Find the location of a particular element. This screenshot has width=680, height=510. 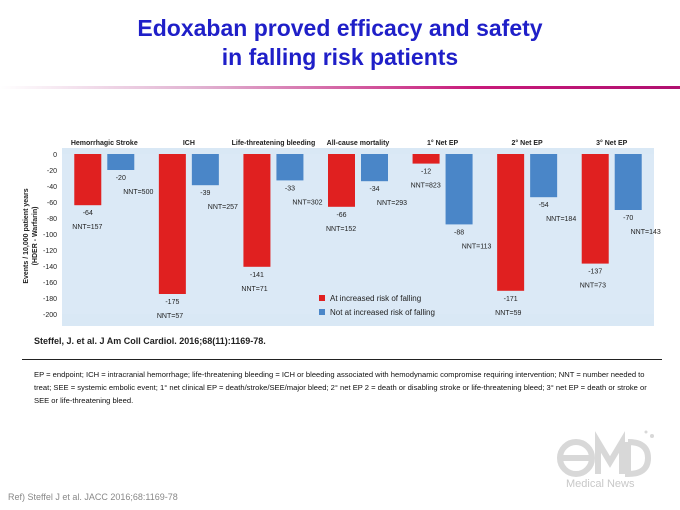

category-label: 1° Net EP is located at coordinates (443, 143).